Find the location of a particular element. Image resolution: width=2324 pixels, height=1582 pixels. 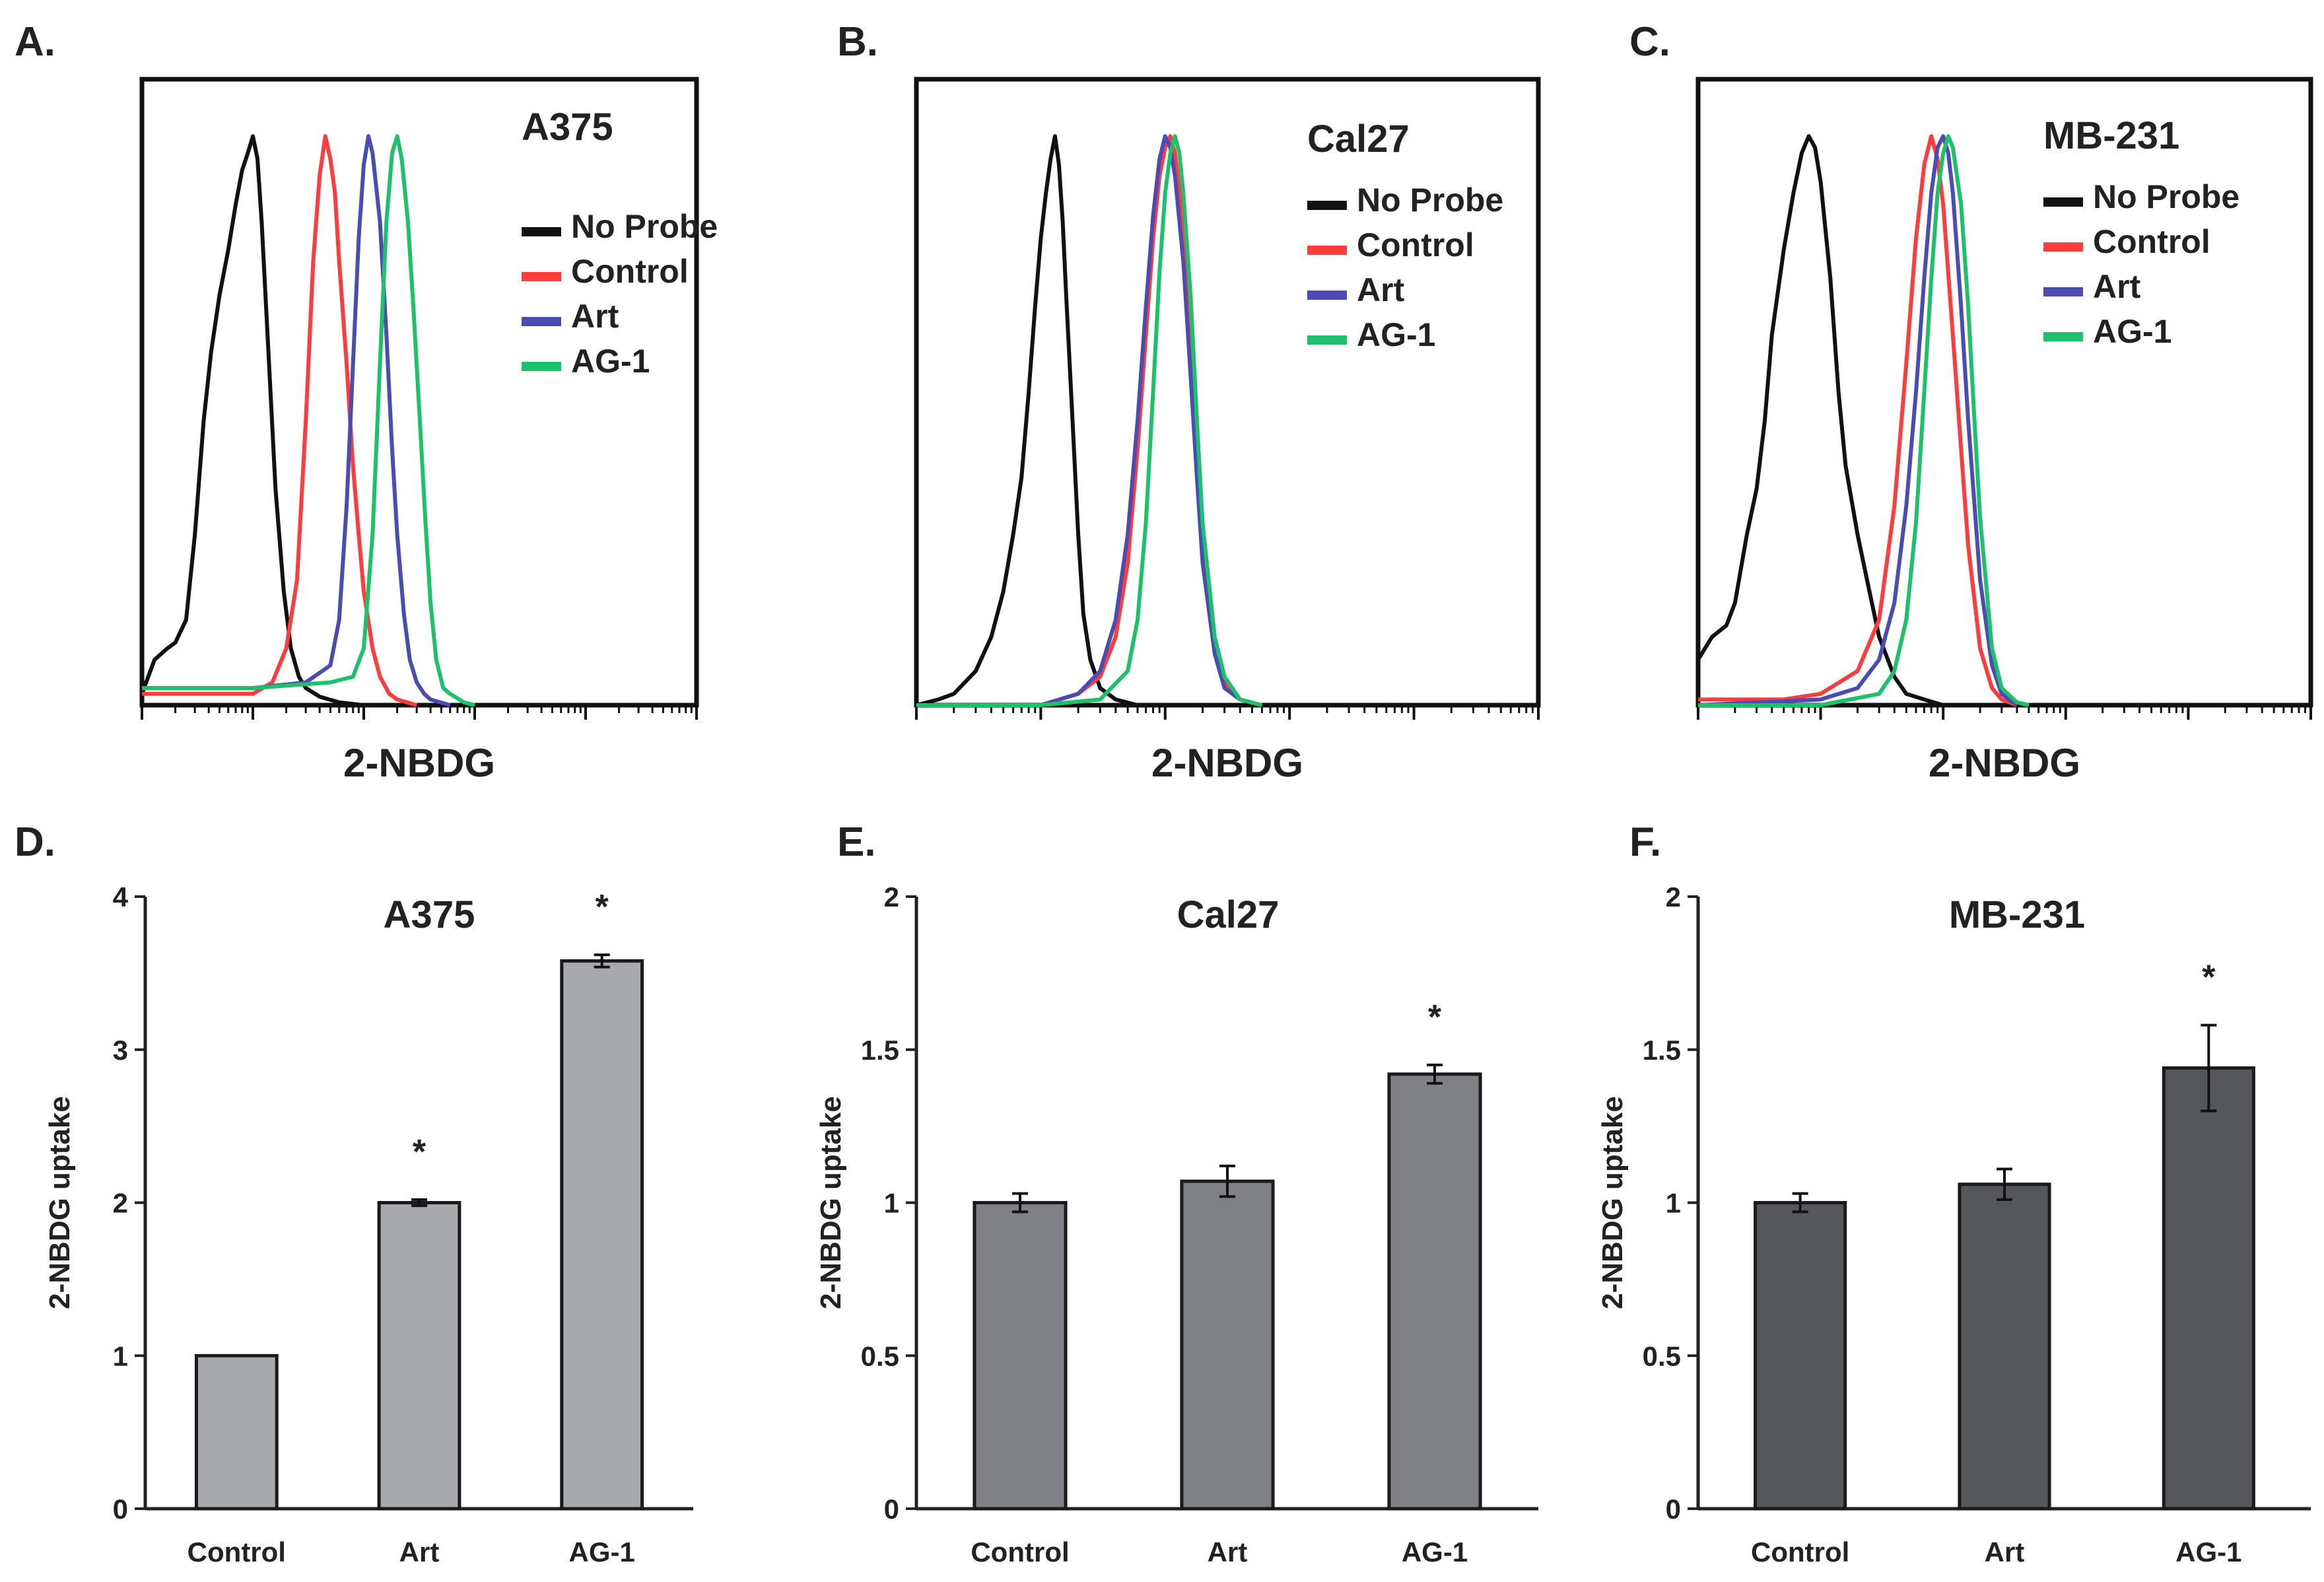

legend-swatch-c-art is located at coordinates (2063, 292).